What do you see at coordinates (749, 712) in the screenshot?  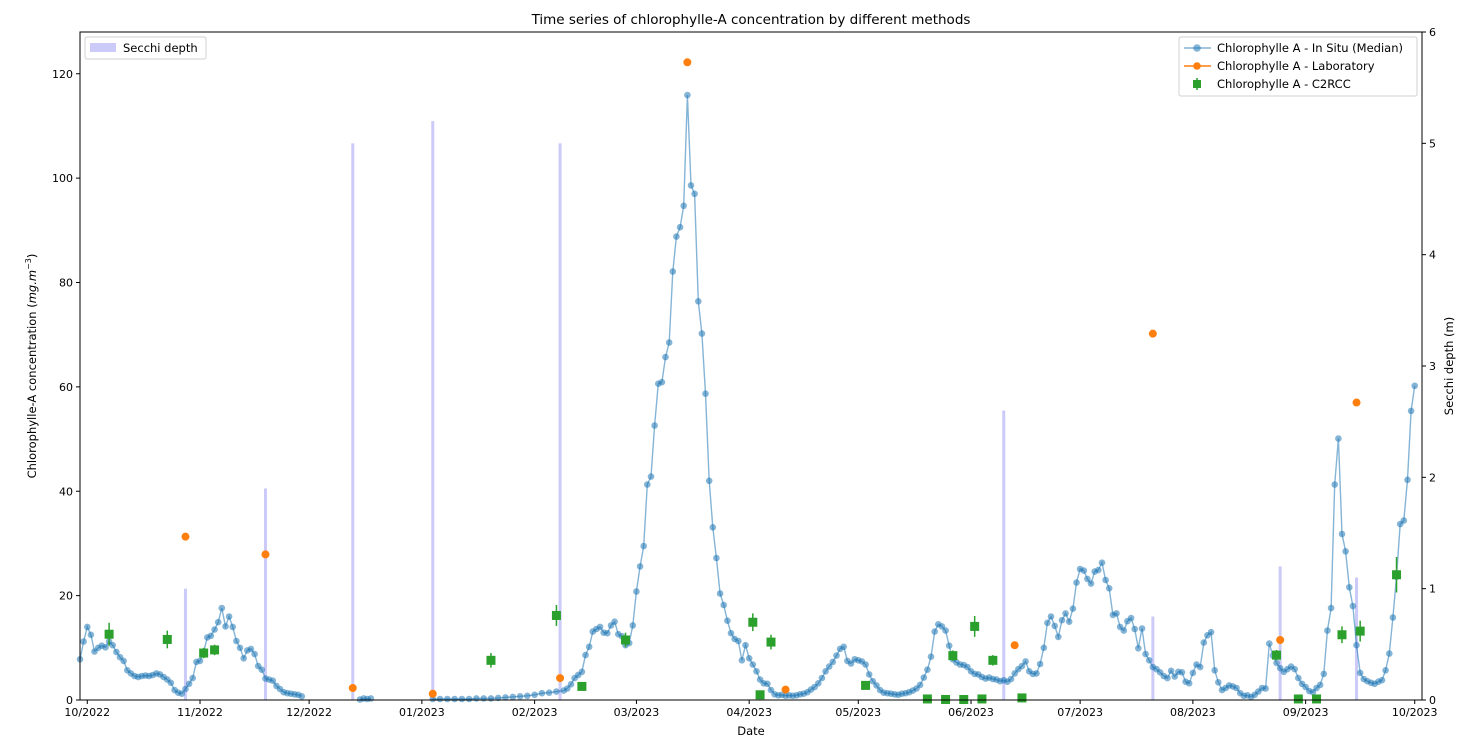 I see `x-tick-label: 04/2023` at bounding box center [749, 712].